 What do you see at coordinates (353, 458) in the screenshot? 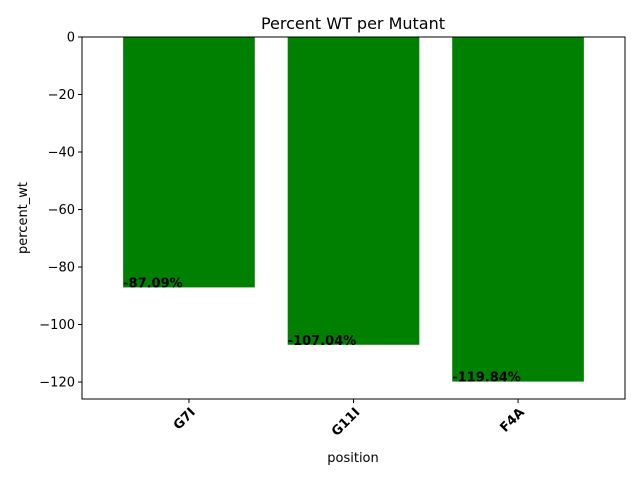
I see `x-axis-label: position` at bounding box center [353, 458].